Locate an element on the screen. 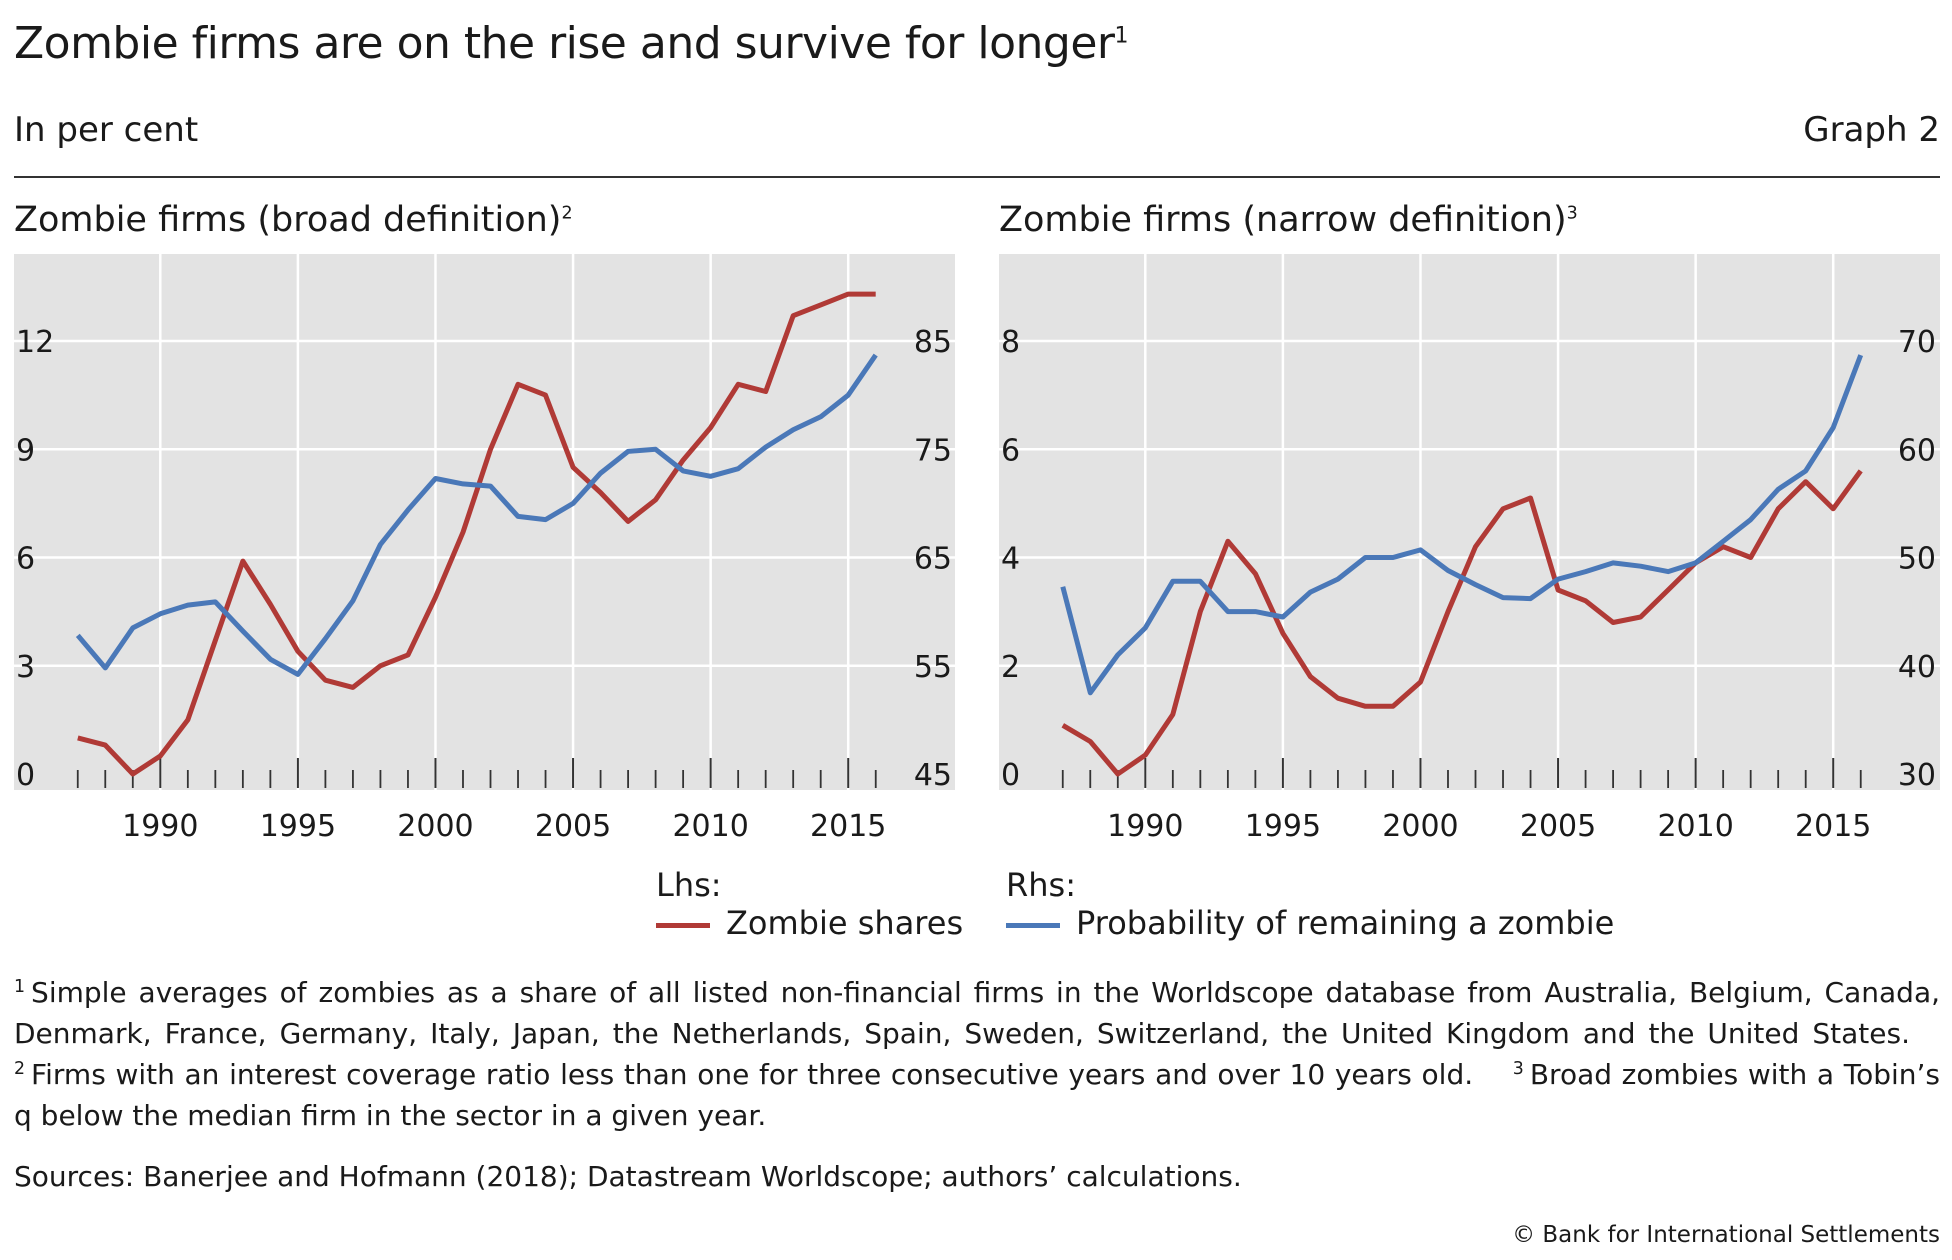 The height and width of the screenshot is (1260, 1952). legend-rhs-label: Rhs: is located at coordinates (1041, 885).